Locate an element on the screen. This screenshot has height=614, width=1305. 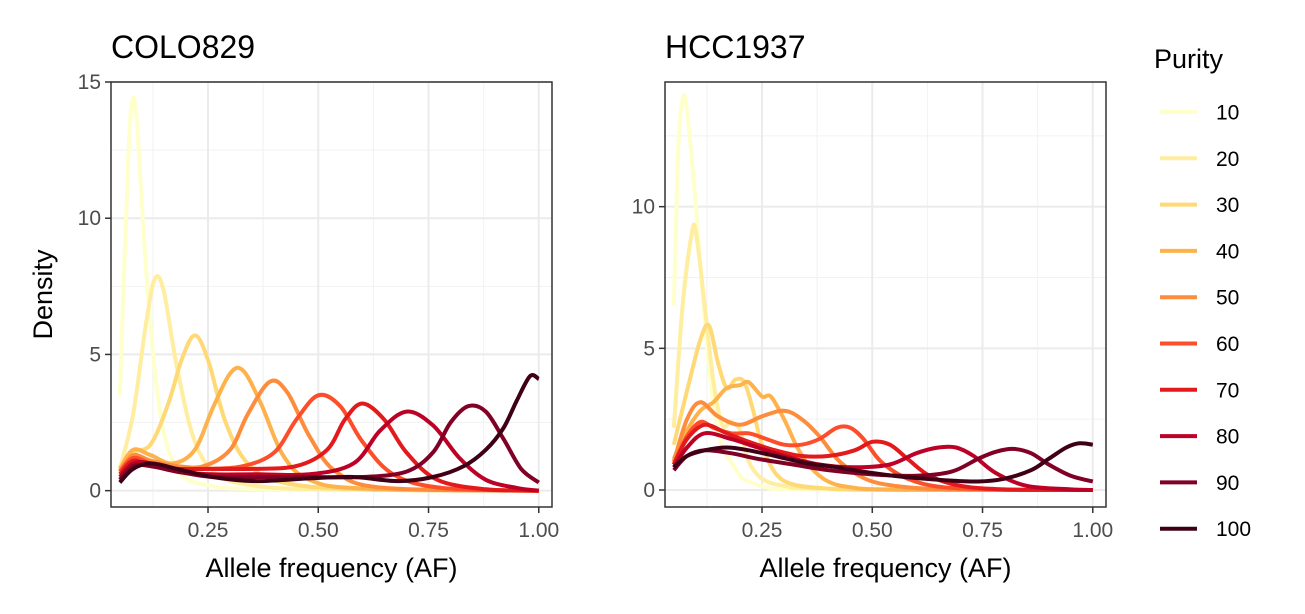
legend-item: 80 is located at coordinates (1199, 437).